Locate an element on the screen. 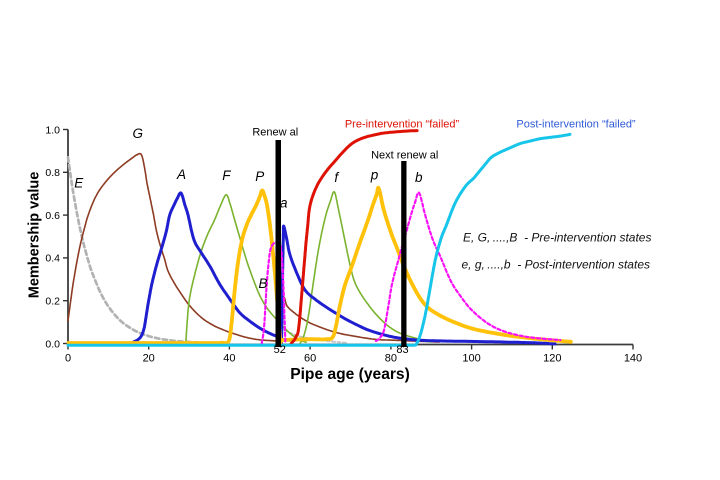  svg-text: Post-intervention “failed” is located at coordinates (576, 125).